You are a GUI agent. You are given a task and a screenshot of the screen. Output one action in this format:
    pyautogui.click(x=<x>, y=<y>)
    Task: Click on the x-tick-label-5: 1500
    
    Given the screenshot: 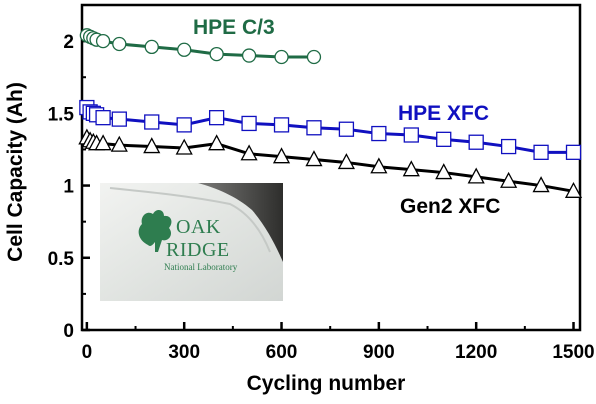 What is the action you would take?
    pyautogui.click(x=573, y=352)
    